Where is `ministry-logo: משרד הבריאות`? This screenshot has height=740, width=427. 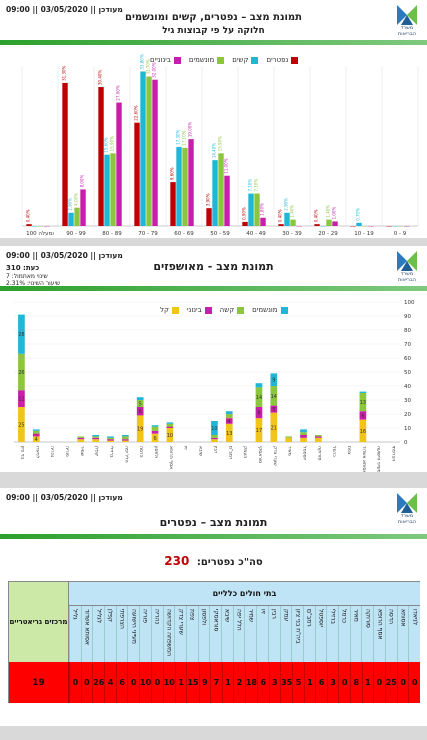
ministry-logo: משרד הבריאות is located at coordinates (407, 508).